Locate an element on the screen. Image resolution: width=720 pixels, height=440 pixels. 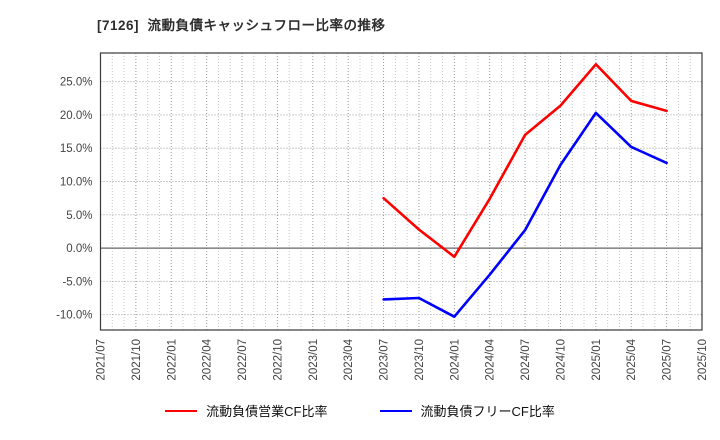
y-axis-tick-label: 20.0% is located at coordinates (76, 116).